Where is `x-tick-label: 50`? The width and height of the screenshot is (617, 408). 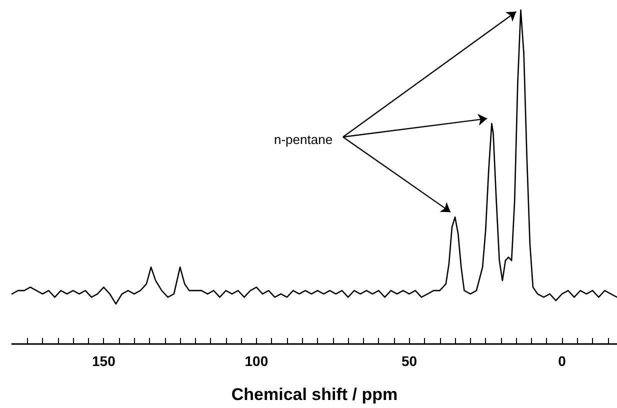
x-tick-label: 50 is located at coordinates (409, 361).